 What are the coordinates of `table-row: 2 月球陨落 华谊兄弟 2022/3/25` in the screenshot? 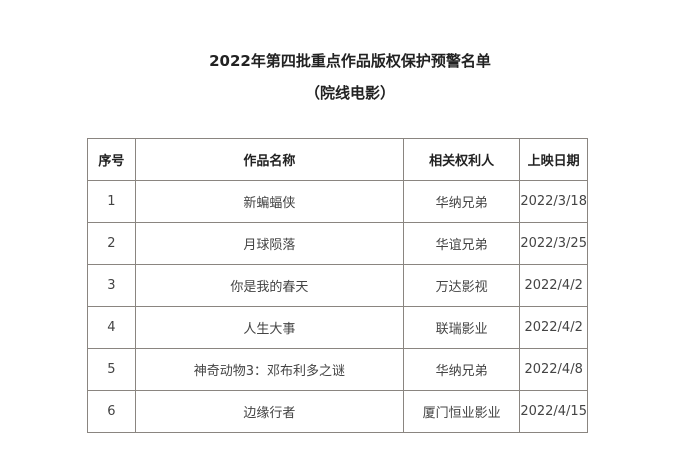 It's located at (337, 243).